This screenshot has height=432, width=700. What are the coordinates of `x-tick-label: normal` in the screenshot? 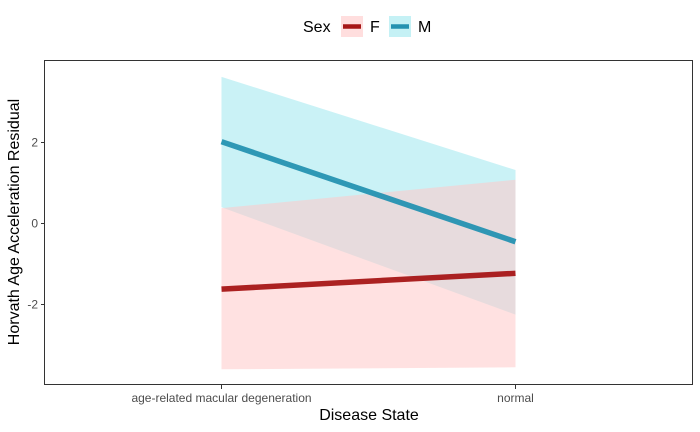 It's located at (515, 398).